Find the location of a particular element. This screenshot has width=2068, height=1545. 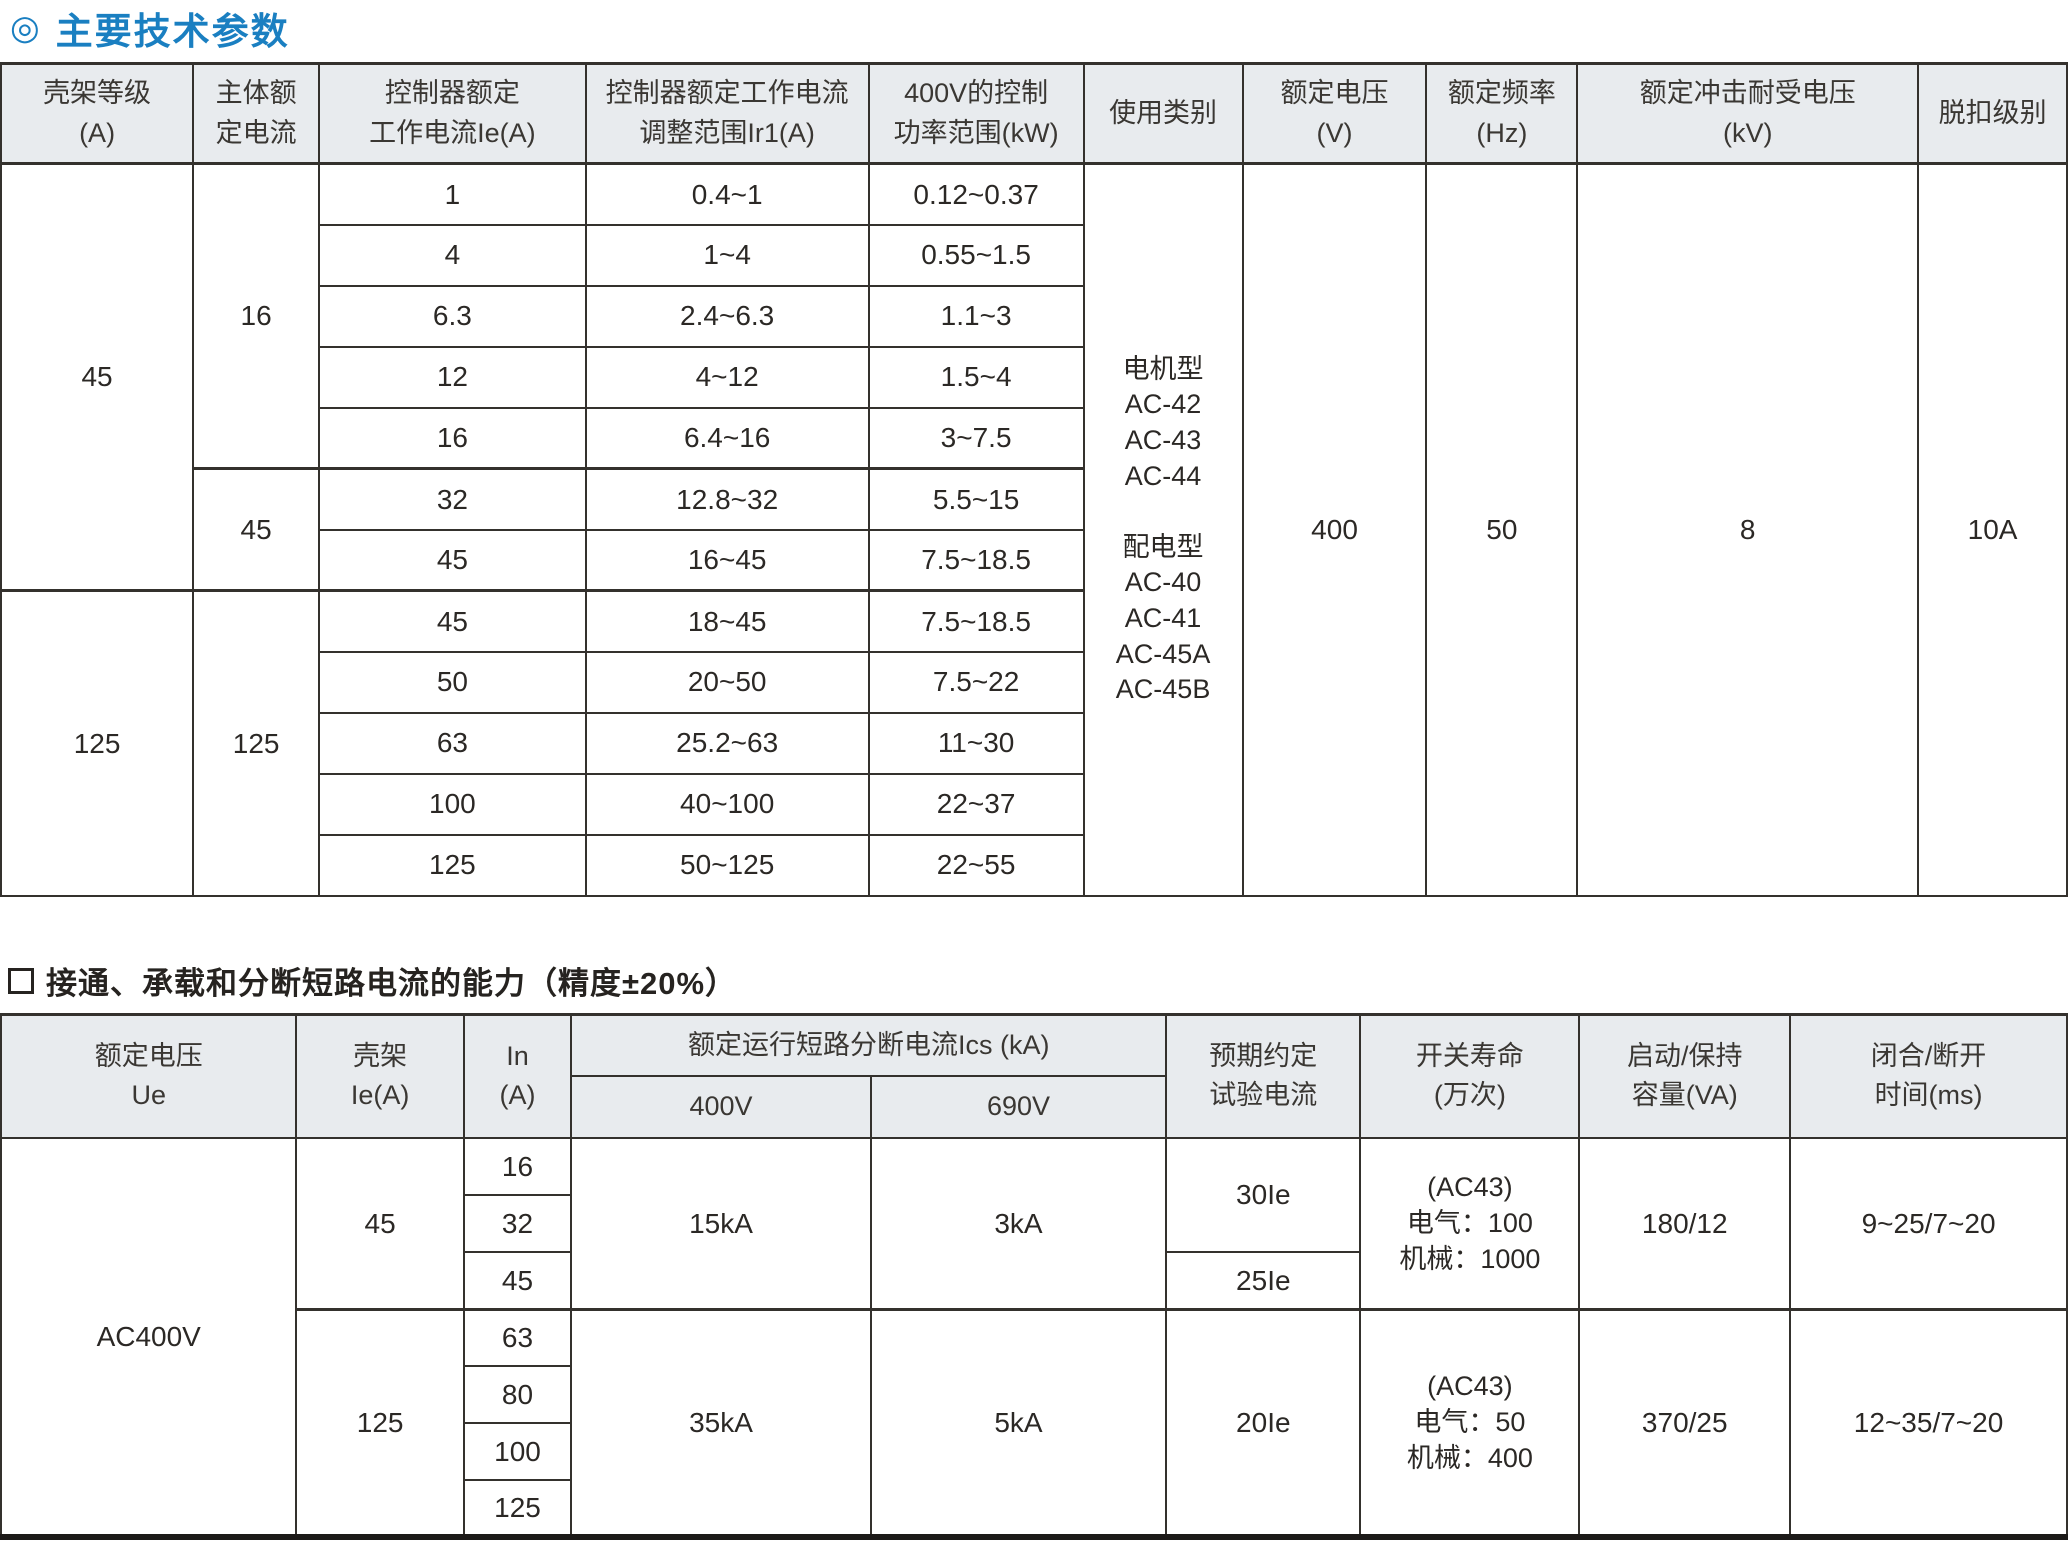

frame-rating-45: 45 is located at coordinates (97, 377).